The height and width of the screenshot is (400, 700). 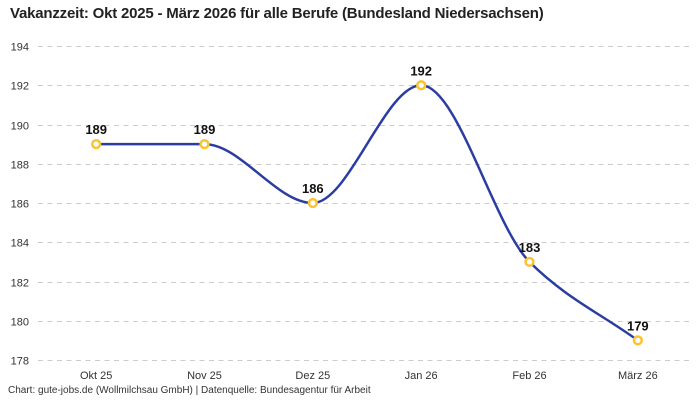 I want to click on y-tick-label: 190, so click(x=20, y=127).